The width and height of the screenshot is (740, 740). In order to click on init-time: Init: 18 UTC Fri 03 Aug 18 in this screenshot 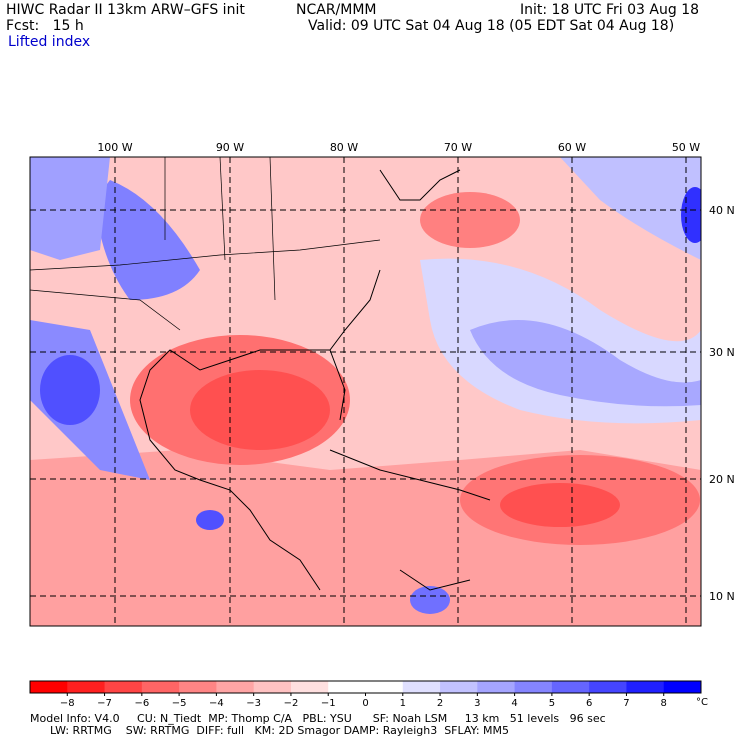, I will do `click(610, 10)`.